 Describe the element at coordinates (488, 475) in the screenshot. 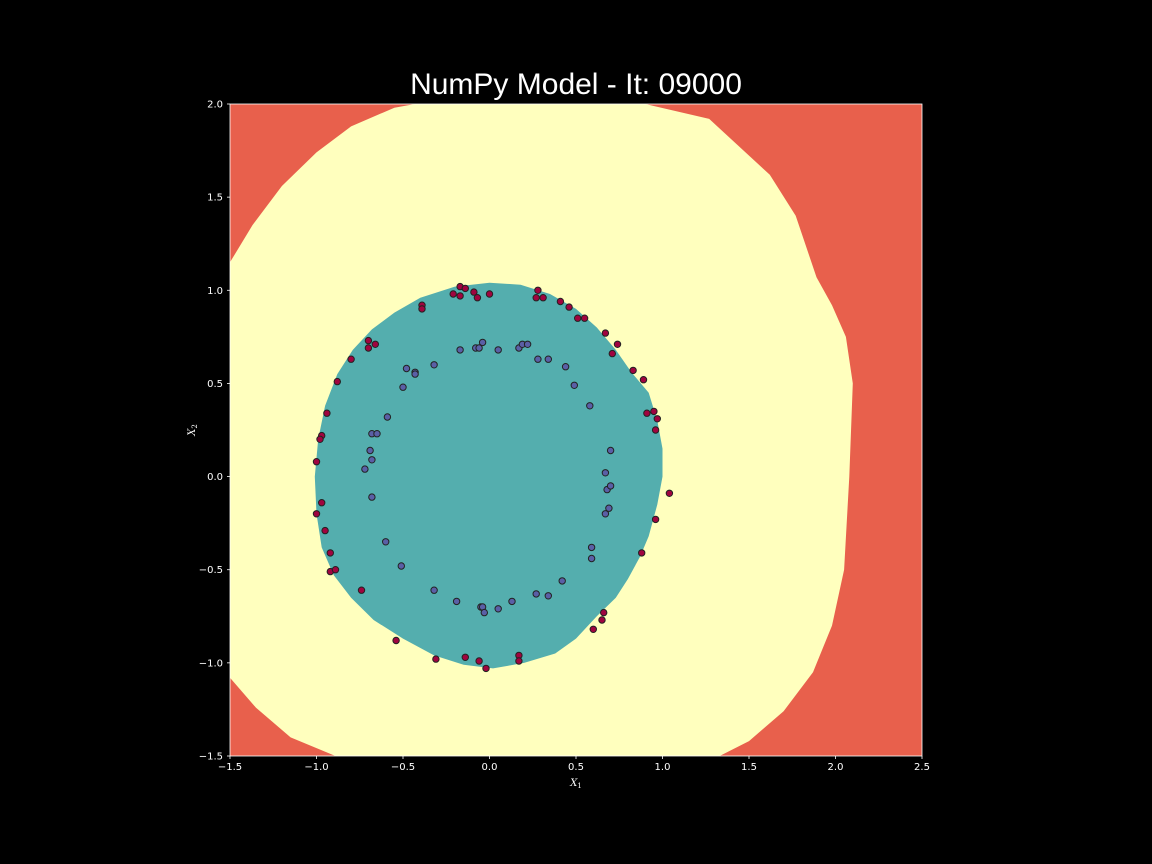

I see `region-inner` at that location.